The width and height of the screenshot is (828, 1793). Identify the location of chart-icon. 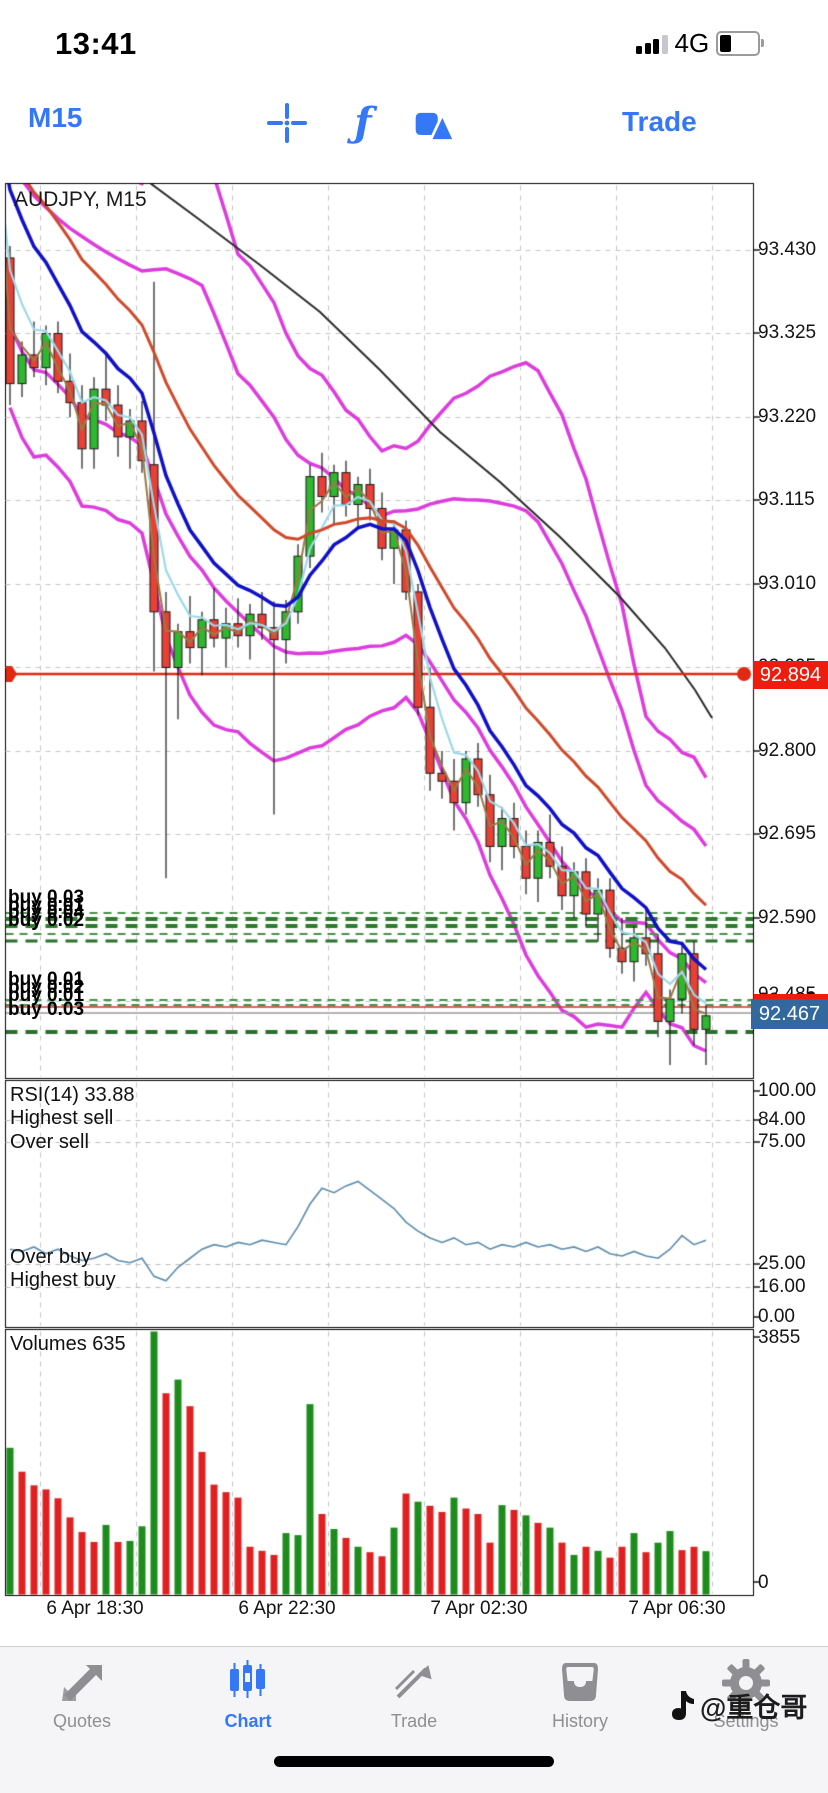
(248, 1683).